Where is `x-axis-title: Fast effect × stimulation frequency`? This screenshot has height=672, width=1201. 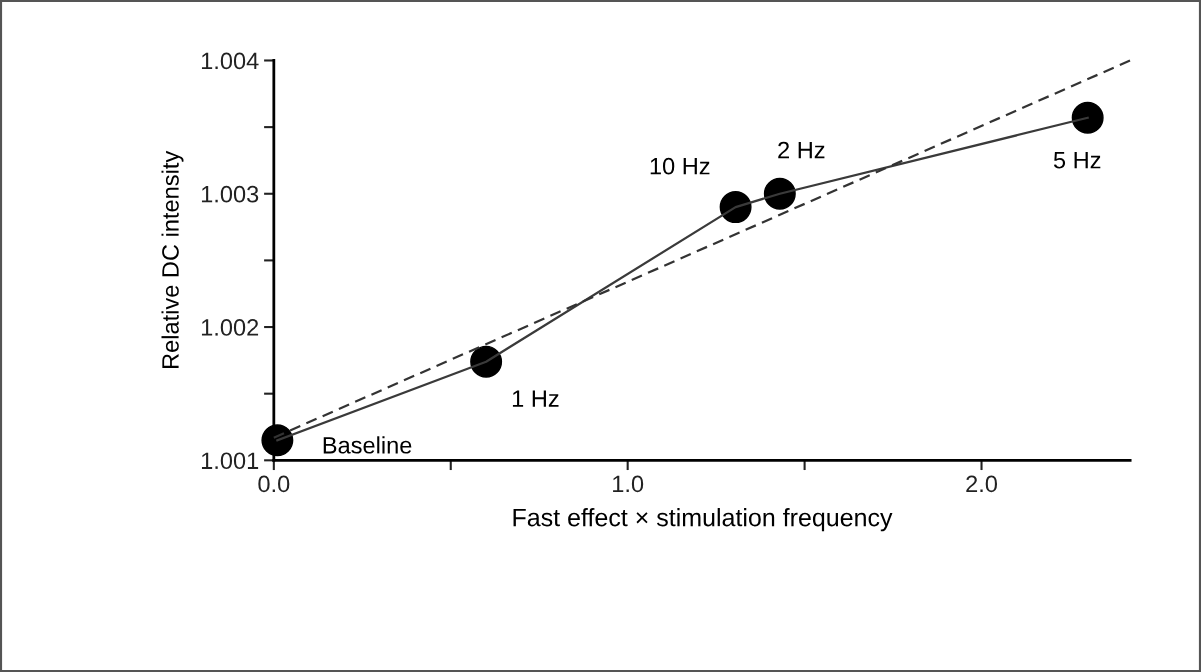
x-axis-title: Fast effect × stimulation frequency is located at coordinates (703, 520).